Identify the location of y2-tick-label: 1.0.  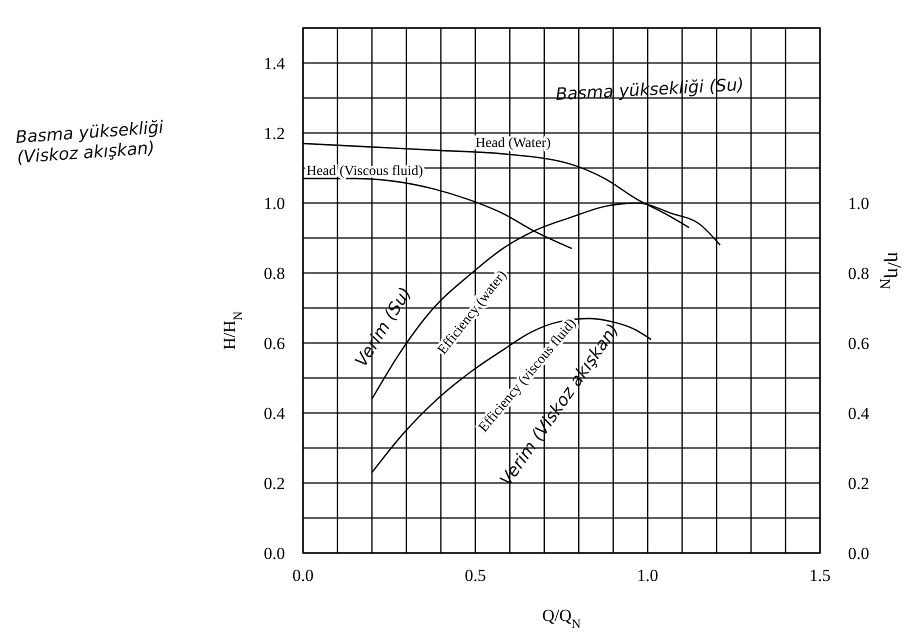
(859, 203).